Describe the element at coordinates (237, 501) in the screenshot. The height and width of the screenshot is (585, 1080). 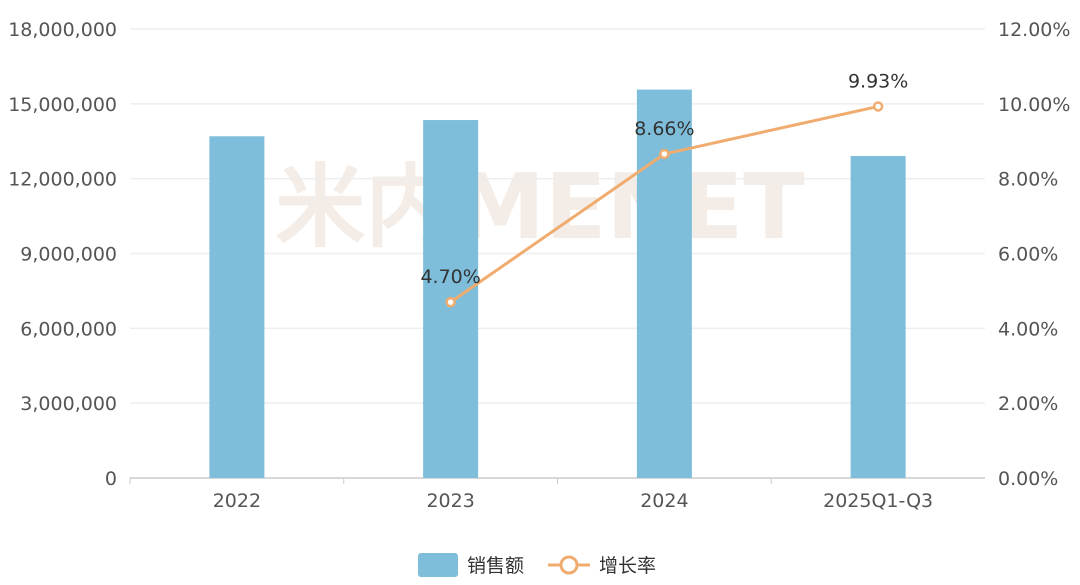
I see `x-tick-label: 2022` at that location.